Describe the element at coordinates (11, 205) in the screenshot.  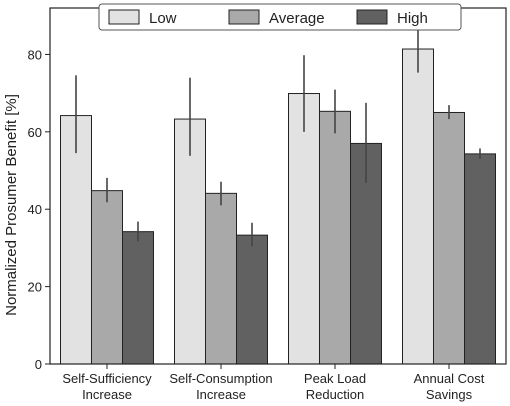
I see `y-axis-label: Normalized Prosumer Benefit [%]` at that location.